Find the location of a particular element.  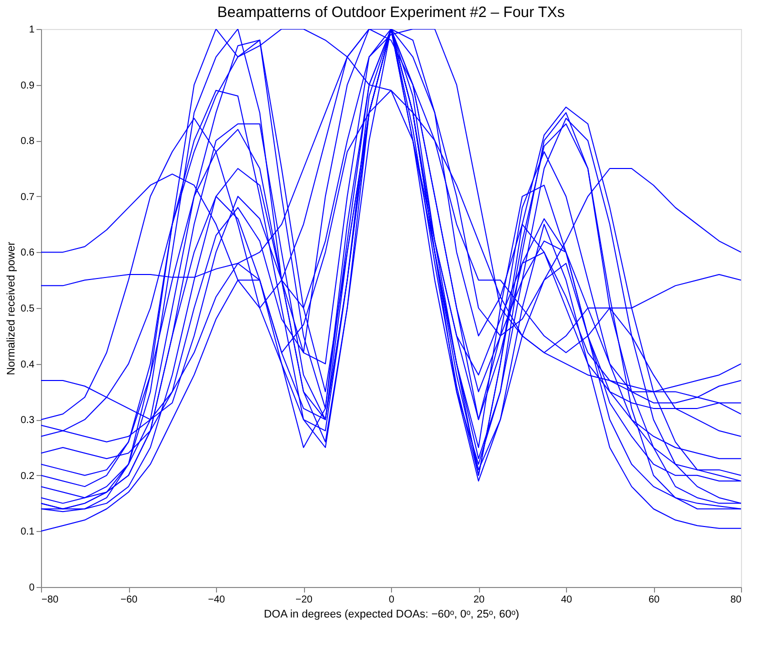

x-tick-label: −40 is located at coordinates (217, 600).